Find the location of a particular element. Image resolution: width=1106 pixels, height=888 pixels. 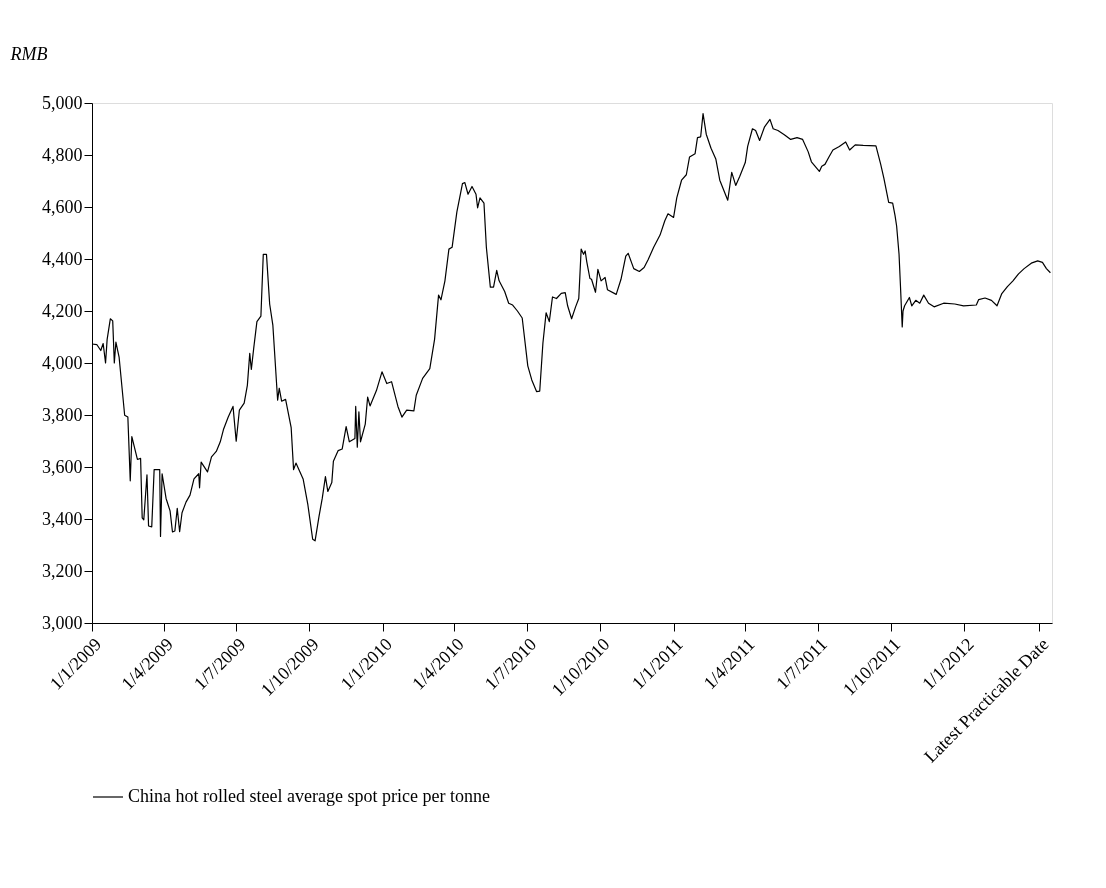

y-tick-label: 3,400 is located at coordinates (62, 518).